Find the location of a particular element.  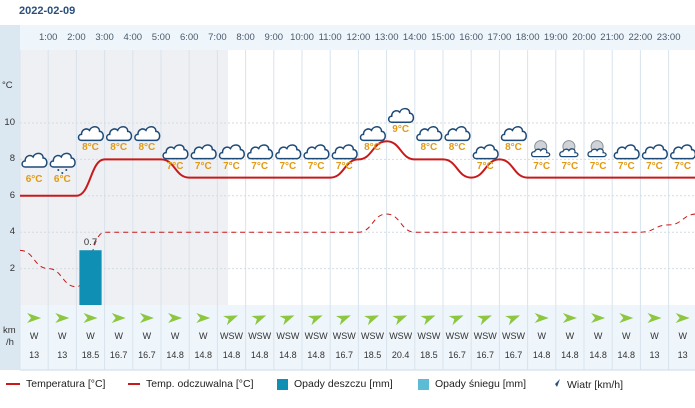

y-tick-label: 2 is located at coordinates (12, 268).